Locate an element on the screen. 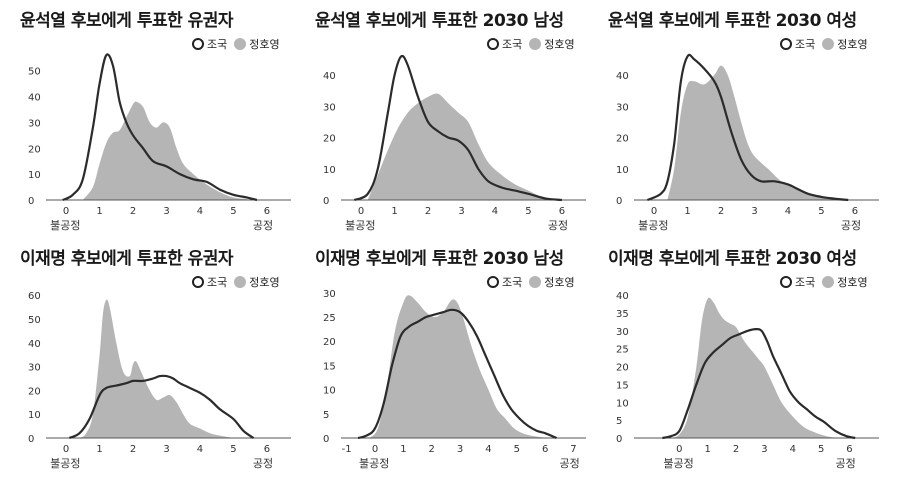 This screenshot has height=477, width=907. y-tick-label: 50 is located at coordinates (34, 320).